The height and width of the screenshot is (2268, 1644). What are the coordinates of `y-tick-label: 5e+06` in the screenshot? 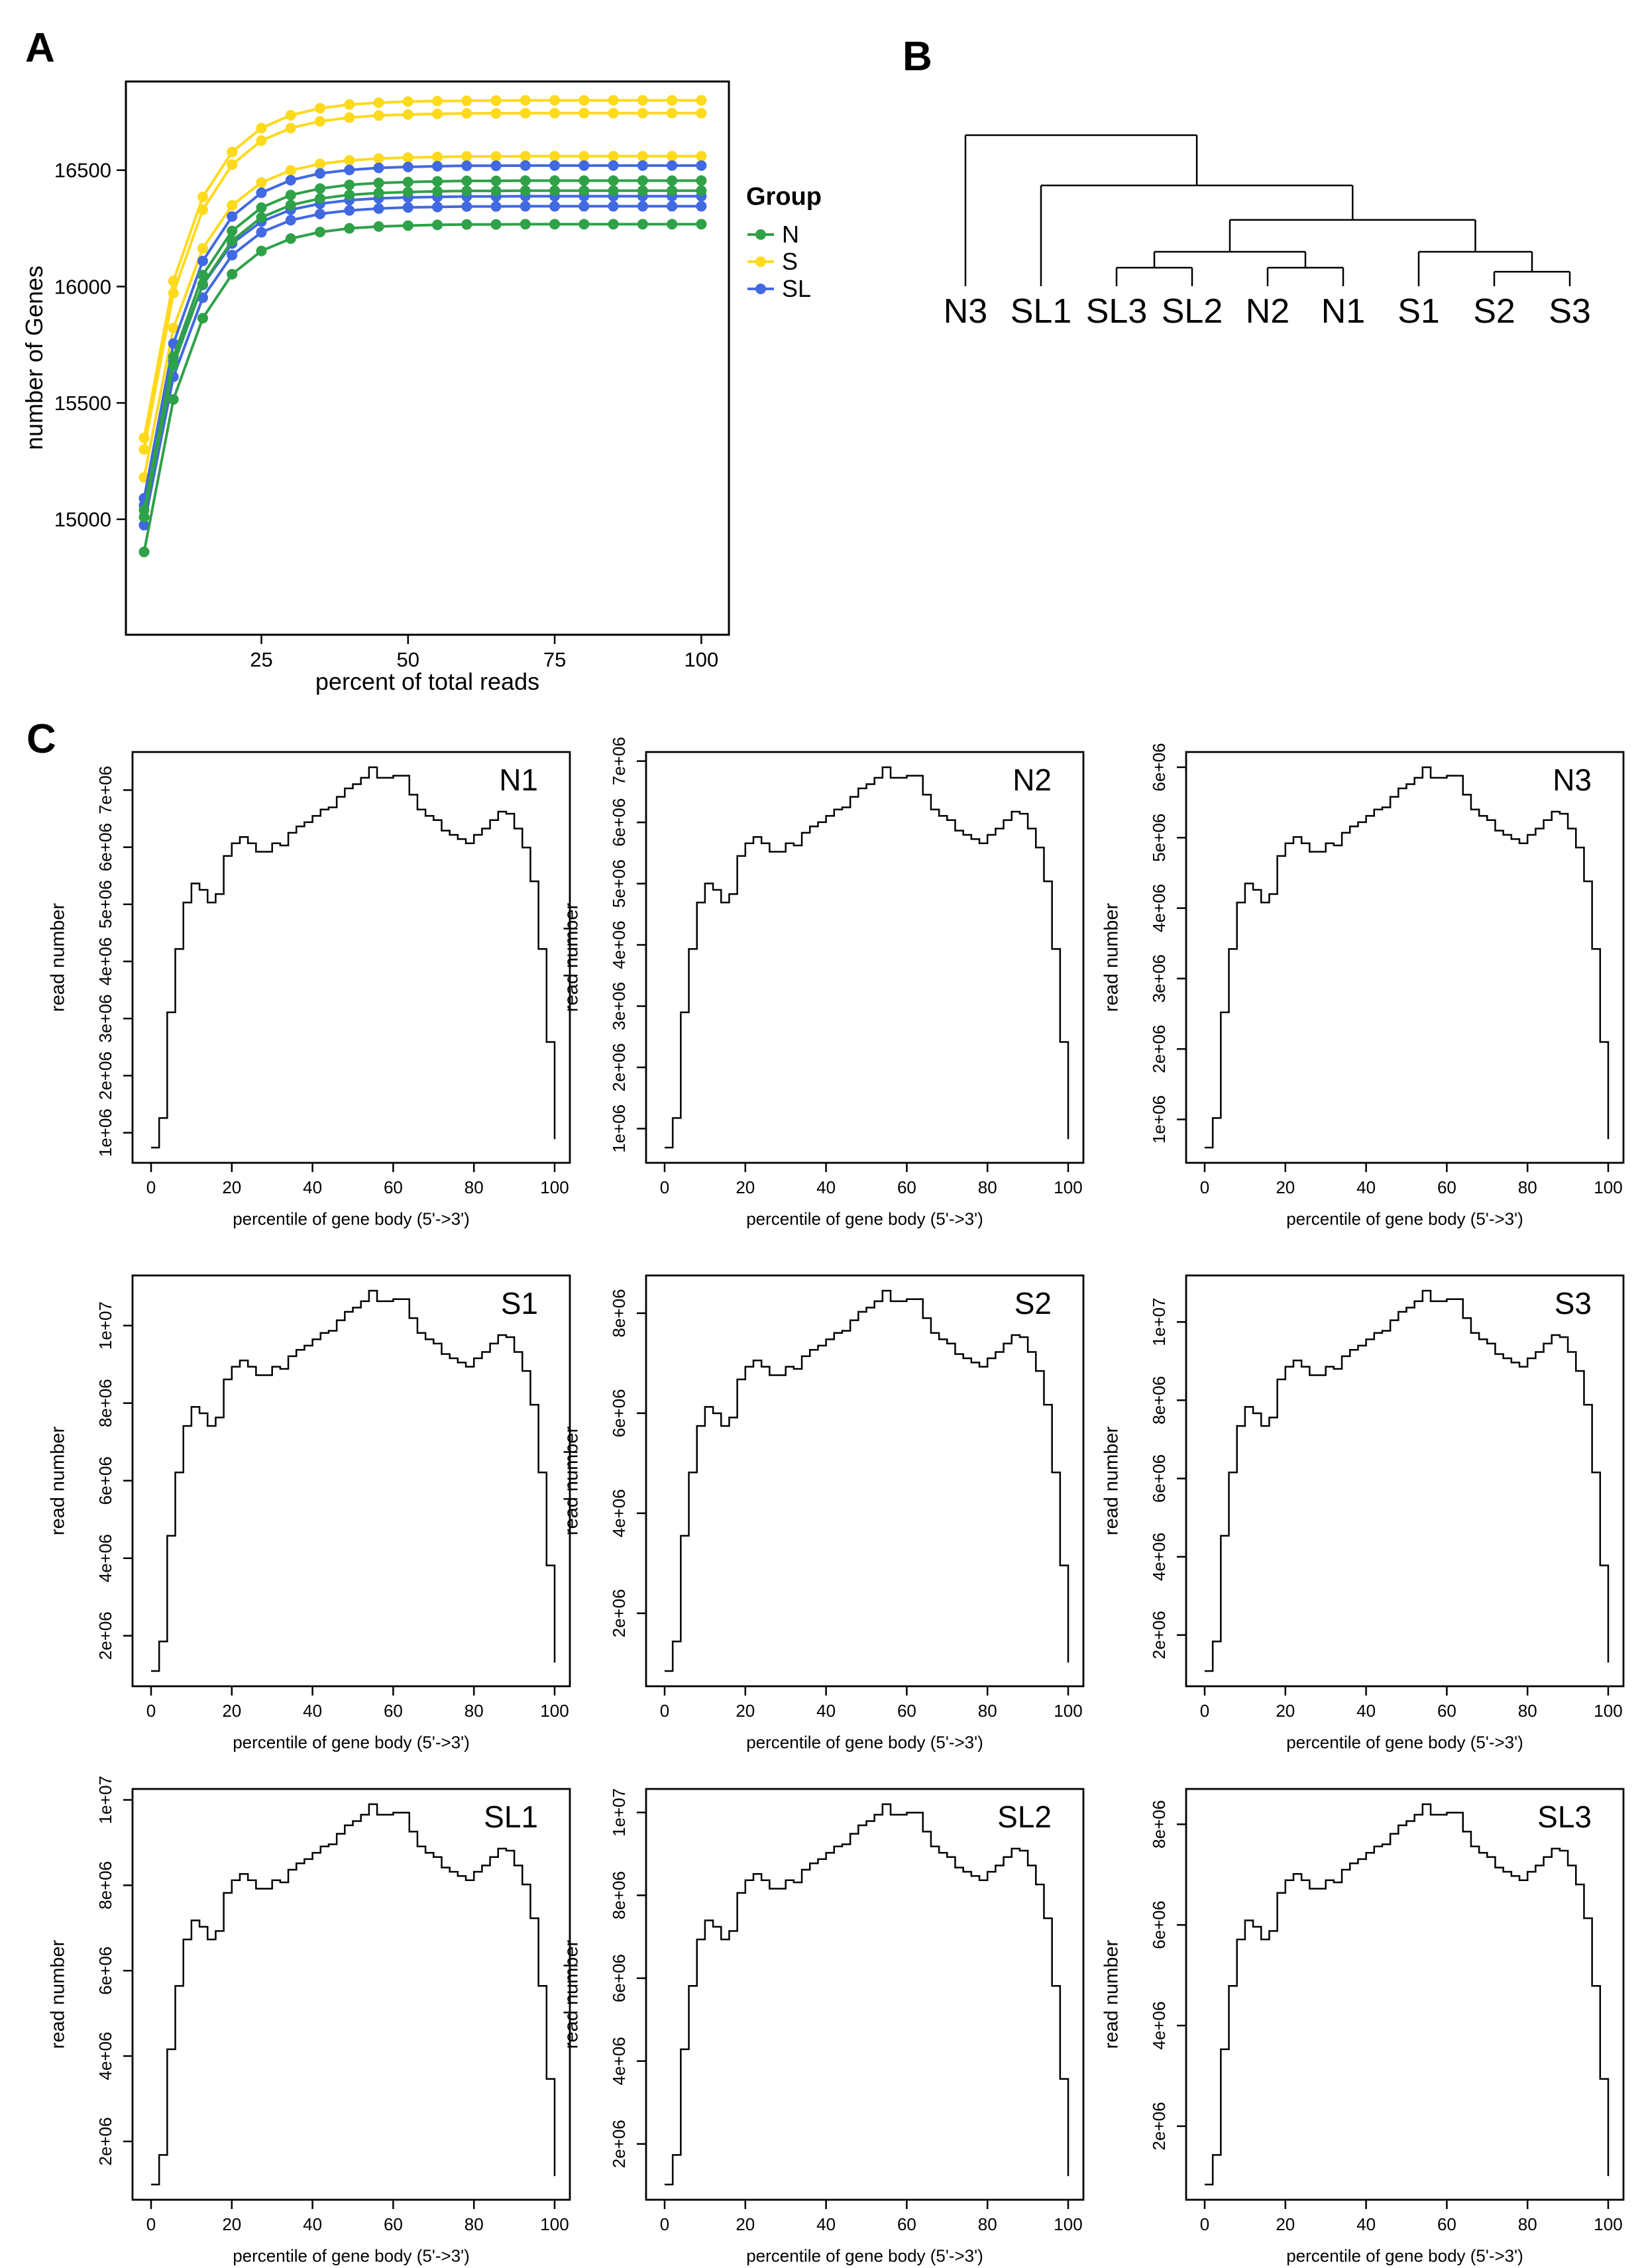 It's located at (105, 904).